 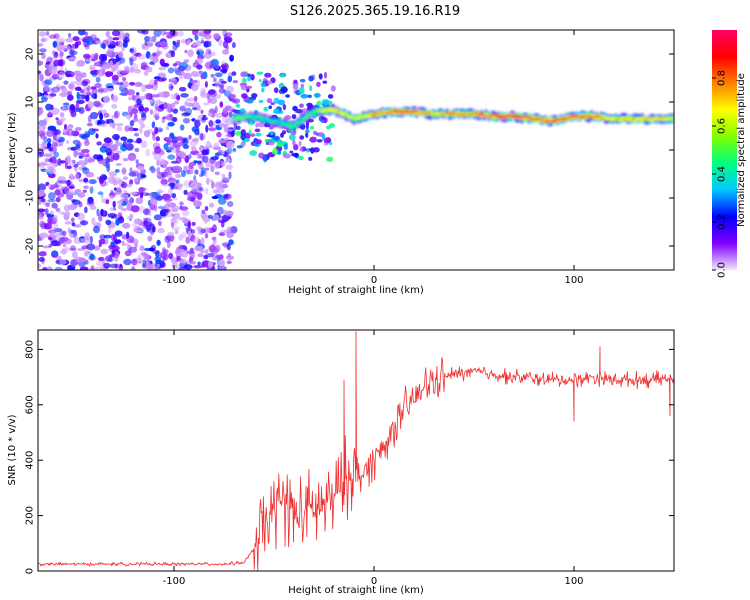 What do you see at coordinates (722, 270) in the screenshot?
I see `colorbar-tick-label: 0.0` at bounding box center [722, 270].